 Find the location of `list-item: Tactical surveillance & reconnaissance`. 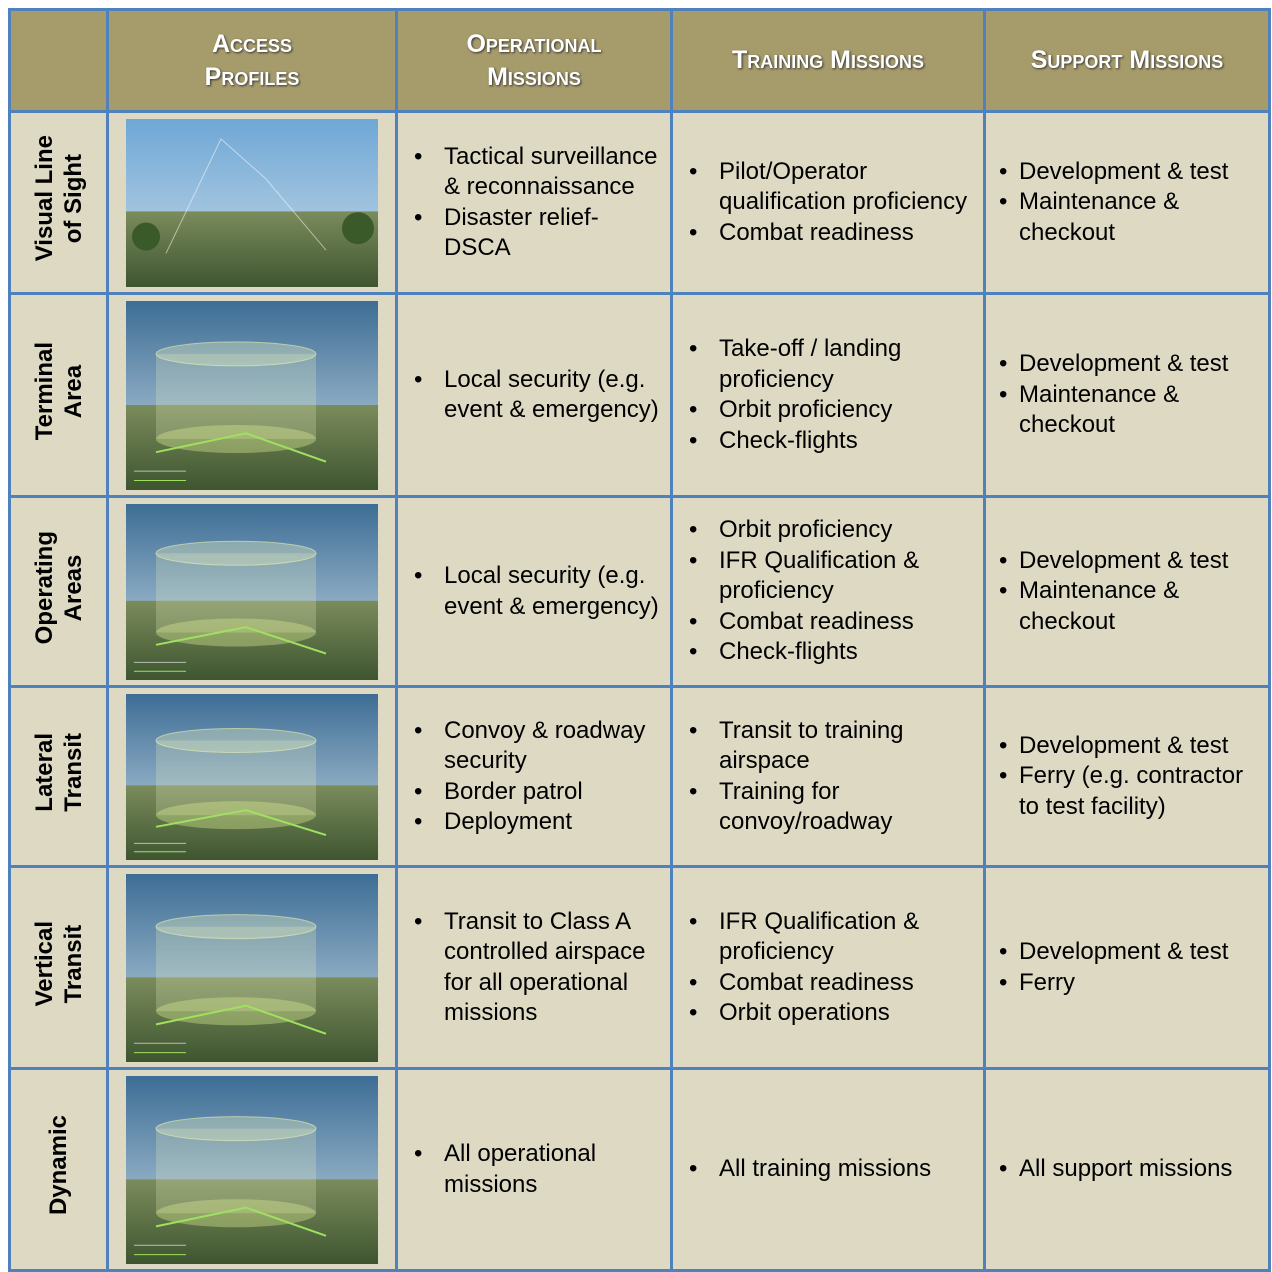

list-item: Tactical surveillance & reconnaissance is located at coordinates (538, 172).